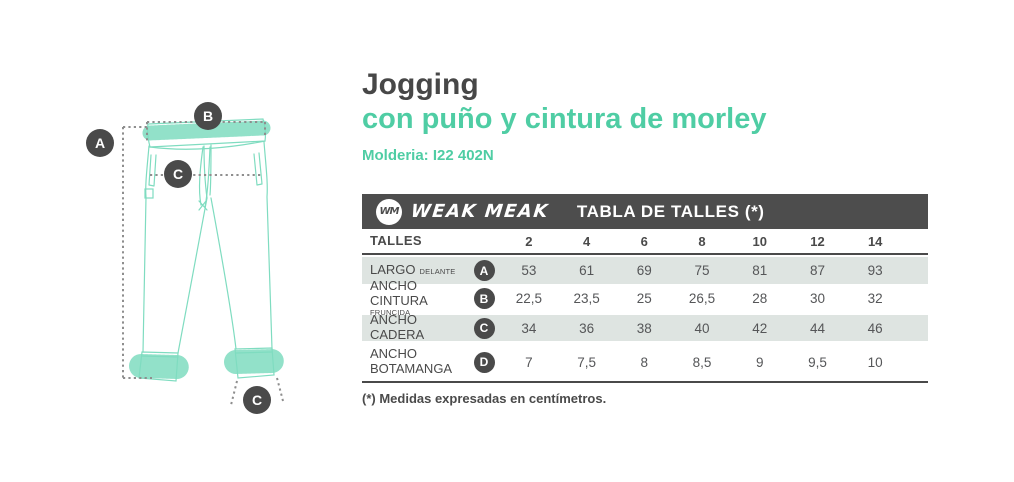 This screenshot has width=1014, height=482. I want to click on value-cell: 38, so click(644, 328).